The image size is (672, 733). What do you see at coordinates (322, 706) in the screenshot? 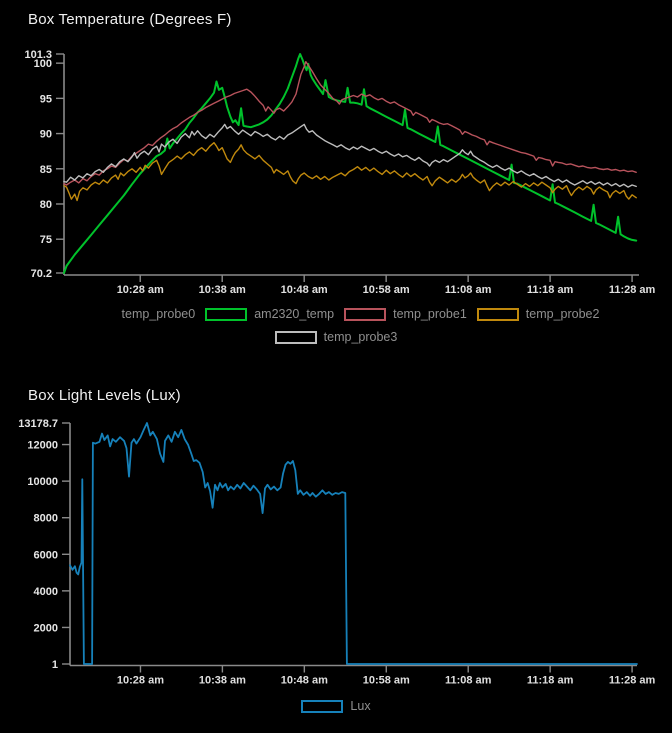
I see `legend-swatch-Lux` at bounding box center [322, 706].